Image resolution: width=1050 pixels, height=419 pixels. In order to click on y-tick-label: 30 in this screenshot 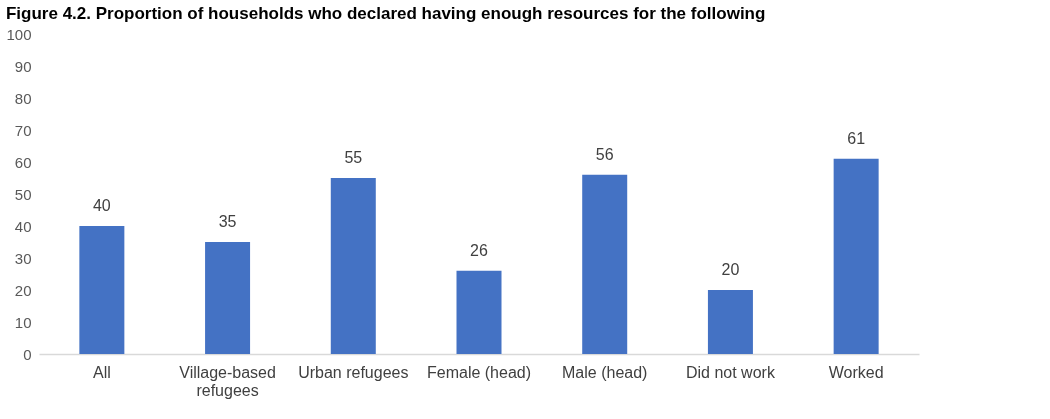, I will do `click(23, 258)`.